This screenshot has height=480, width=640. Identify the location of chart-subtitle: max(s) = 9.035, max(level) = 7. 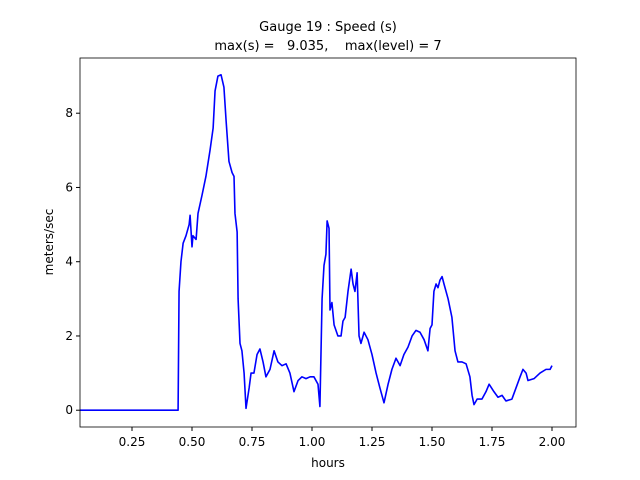
(327, 46).